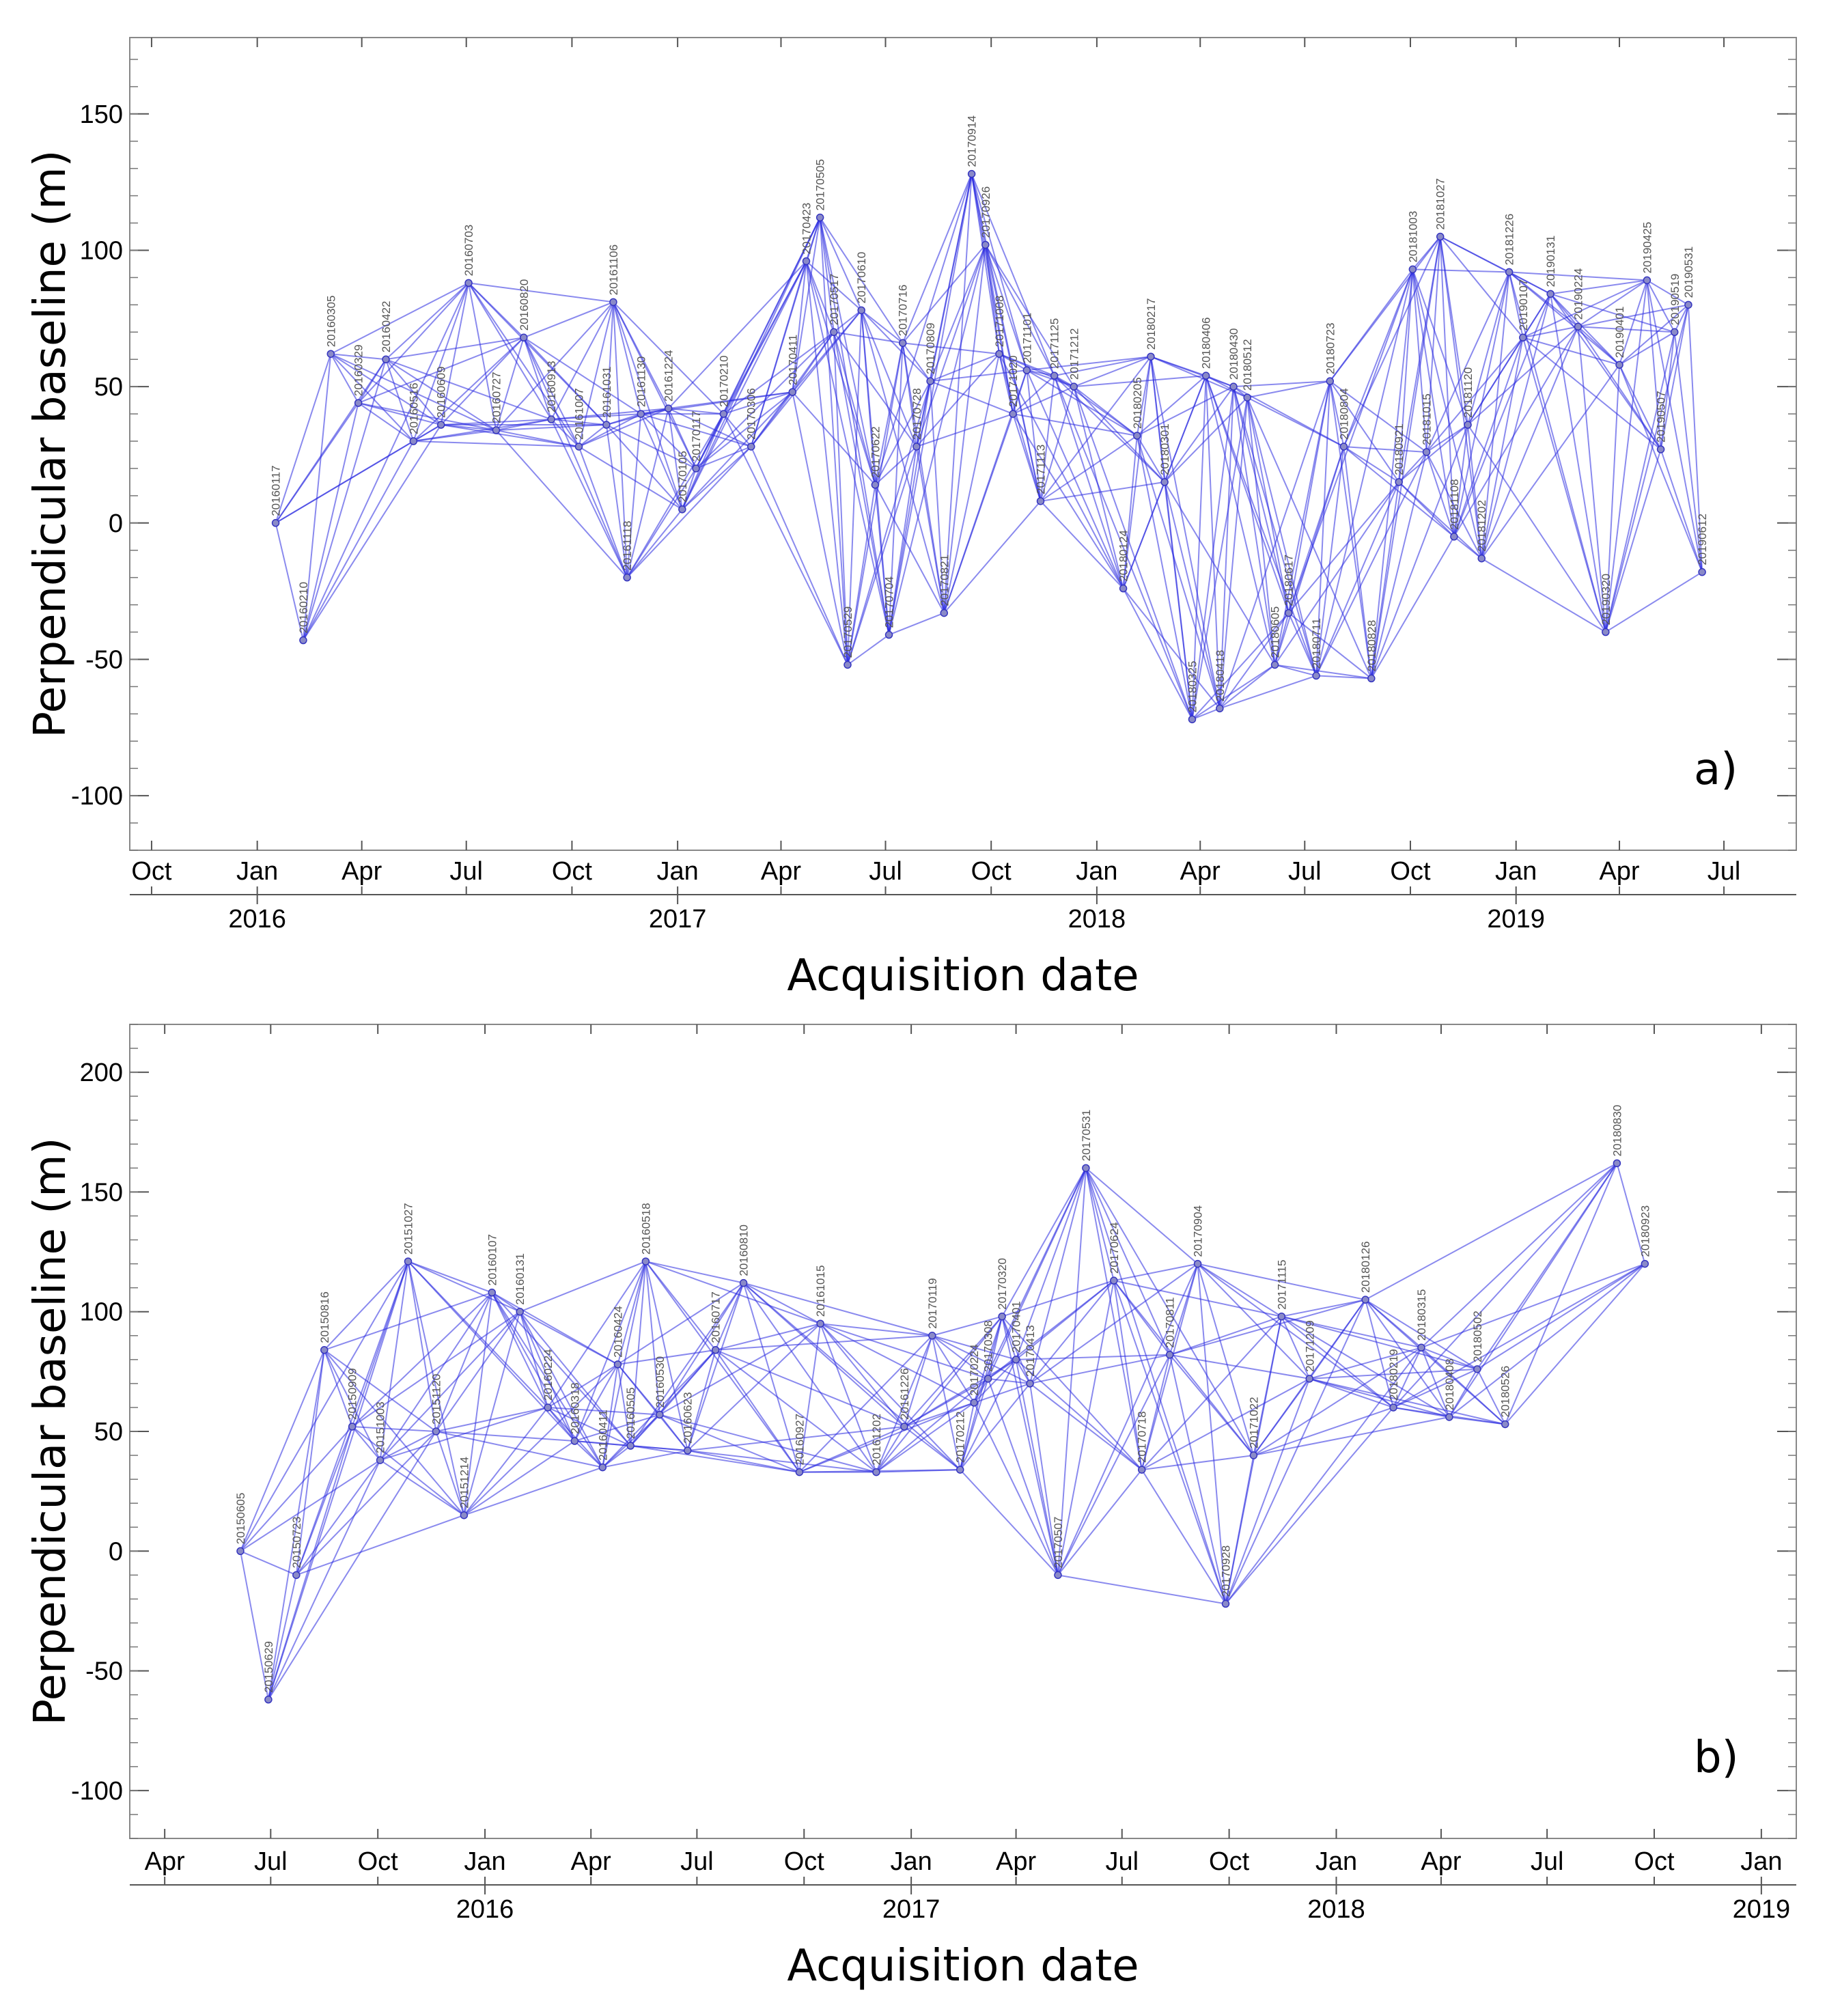  I want to click on acquisition-date-label: 20181015, so click(1428, 419).